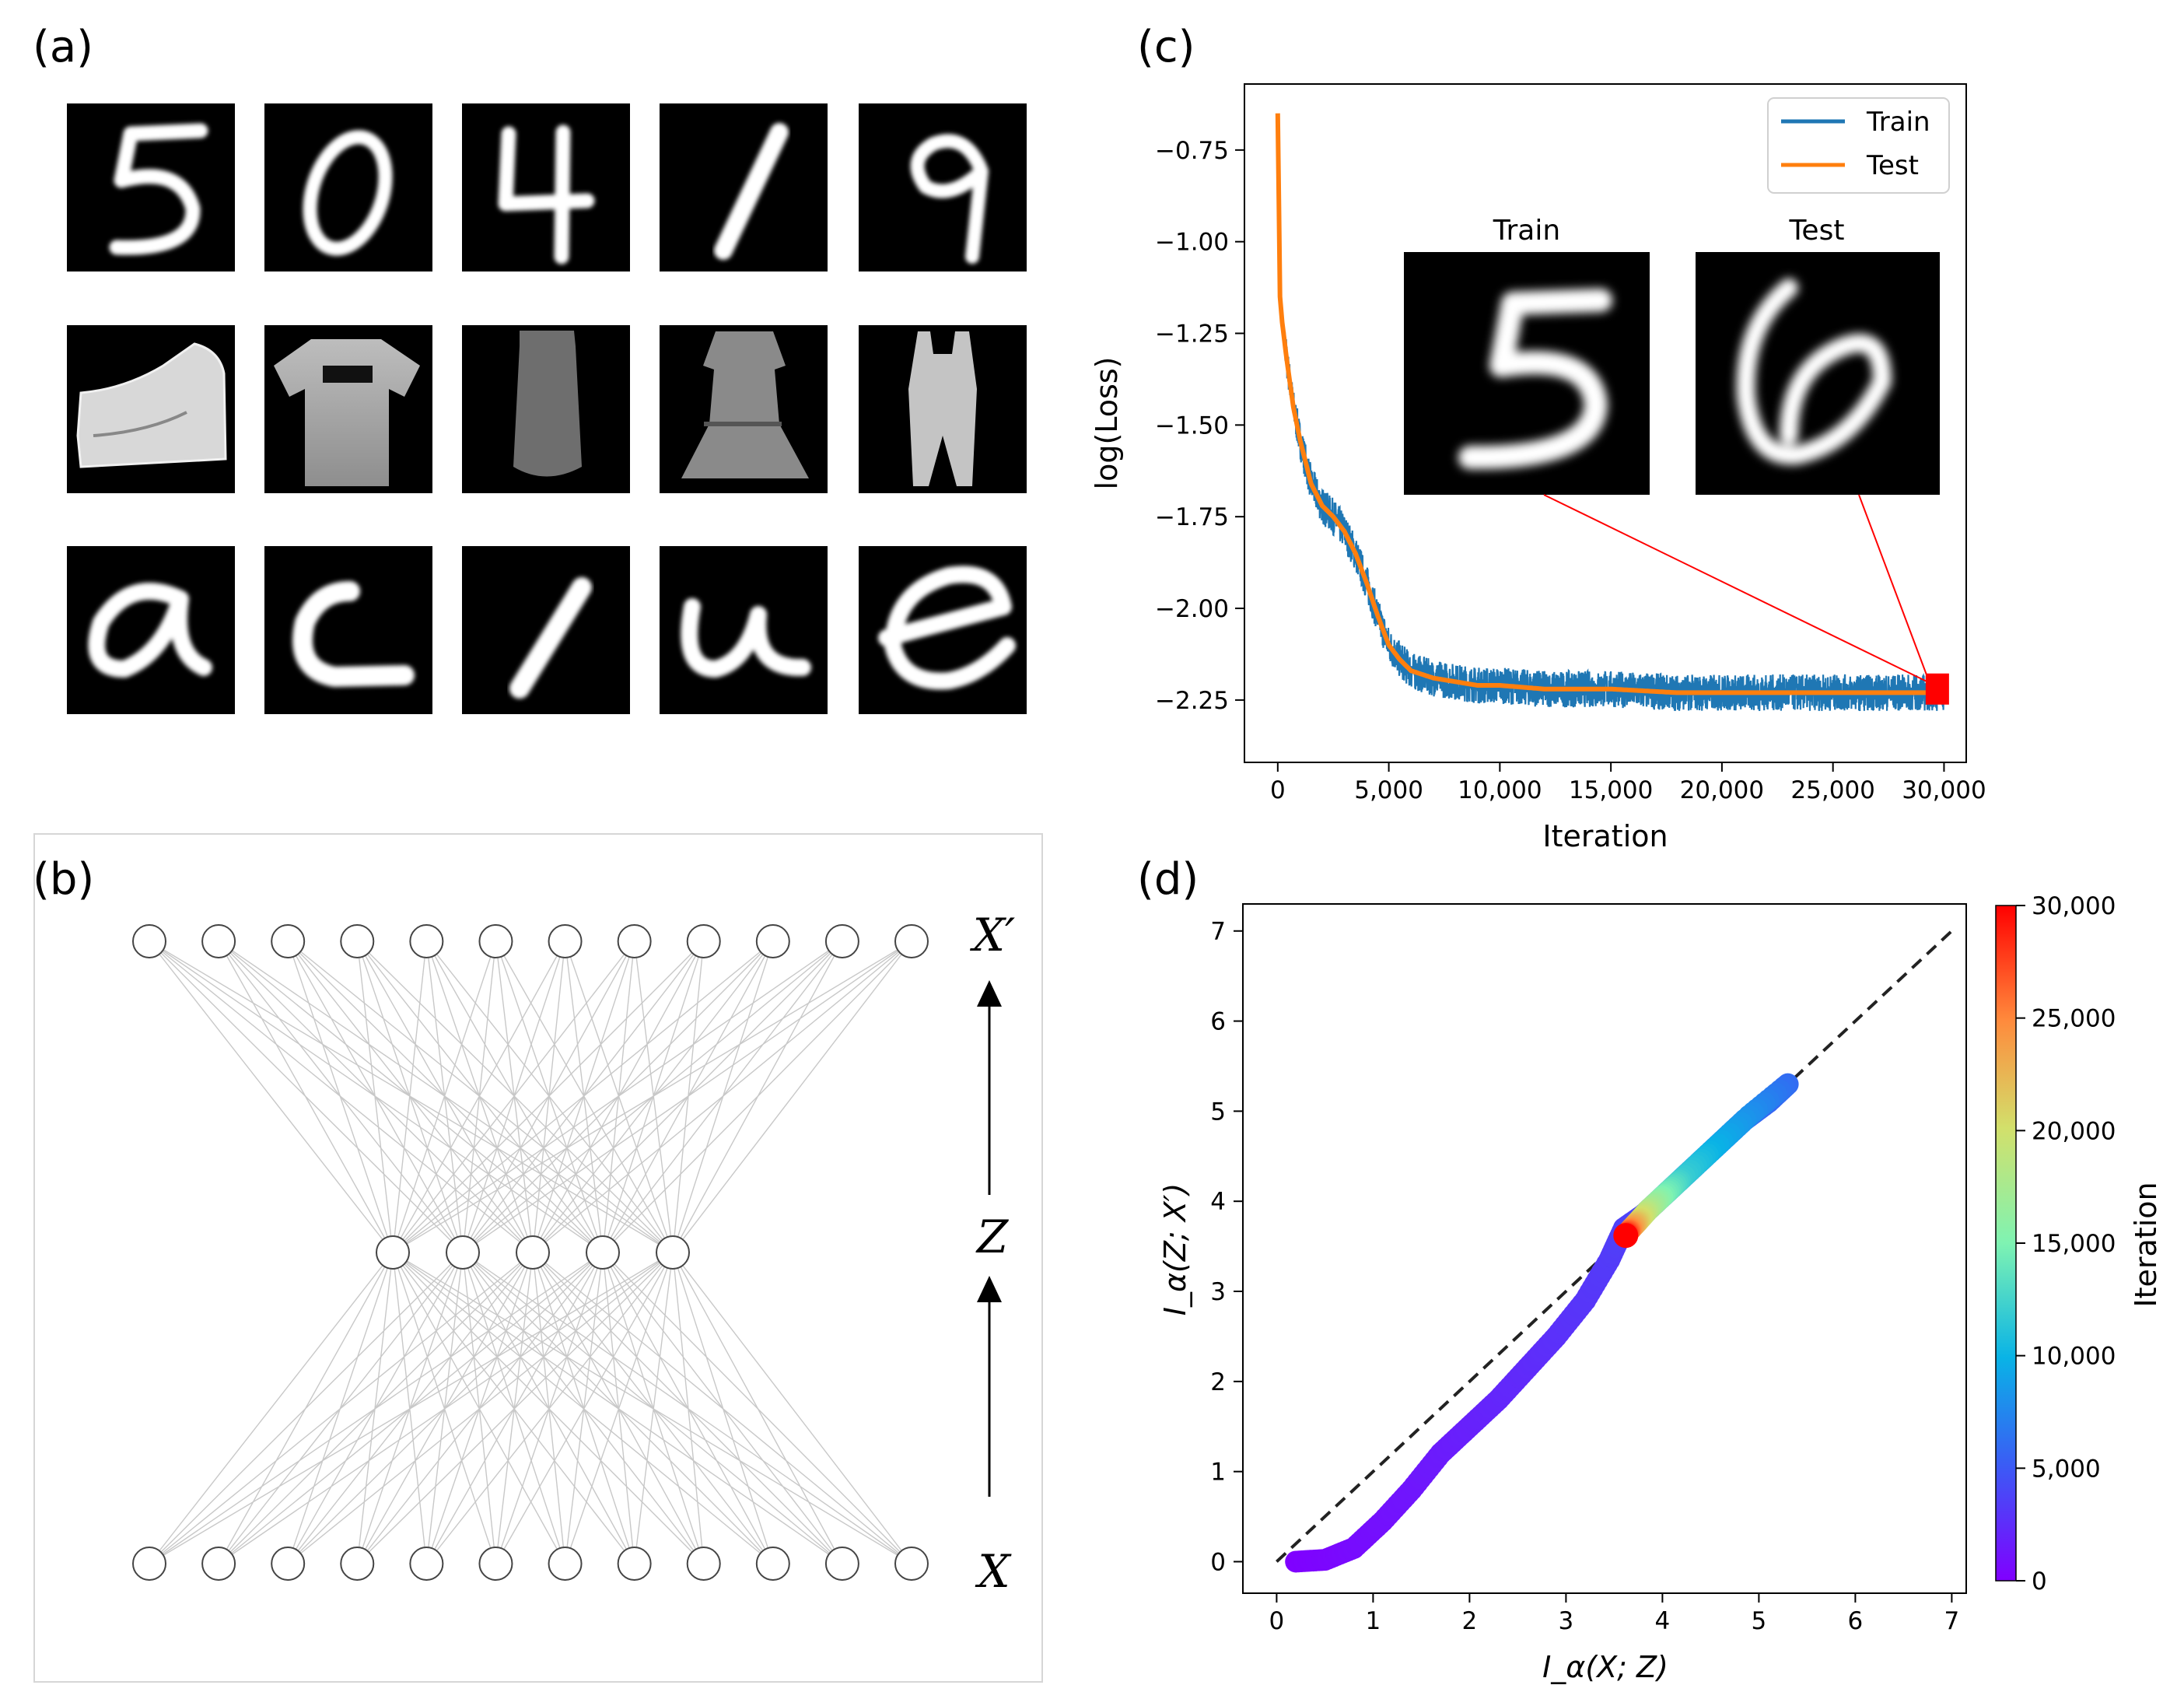 The image size is (2184, 1699). Describe the element at coordinates (1218, 1382) in the screenshot. I see `y-tick-label: 2` at that location.